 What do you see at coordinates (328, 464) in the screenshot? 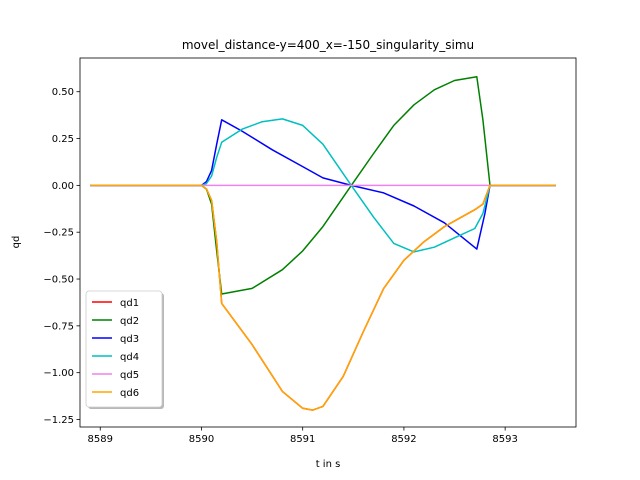
I see `x-axis-label: t in s` at bounding box center [328, 464].